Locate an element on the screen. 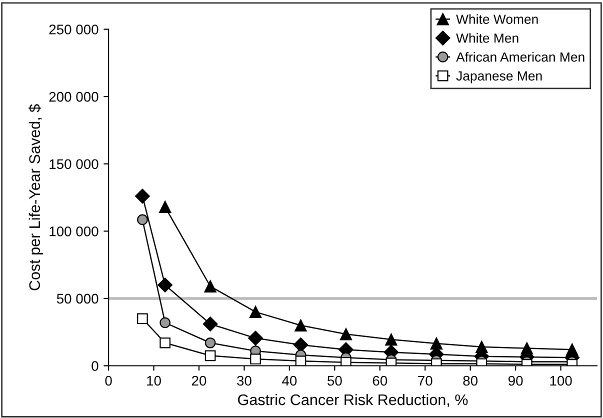 The width and height of the screenshot is (603, 418). y-tick-label: 150 000 is located at coordinates (74, 164).